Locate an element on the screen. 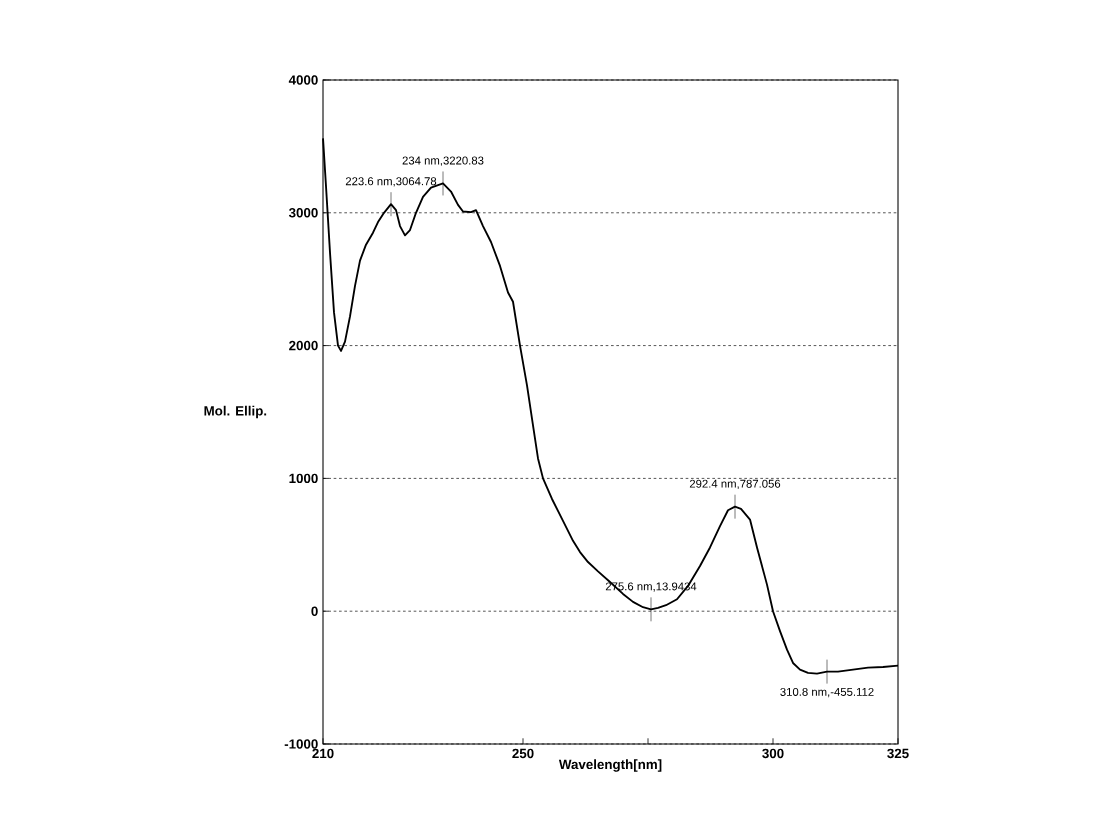  y-tick-label: 2000 is located at coordinates (303, 345).